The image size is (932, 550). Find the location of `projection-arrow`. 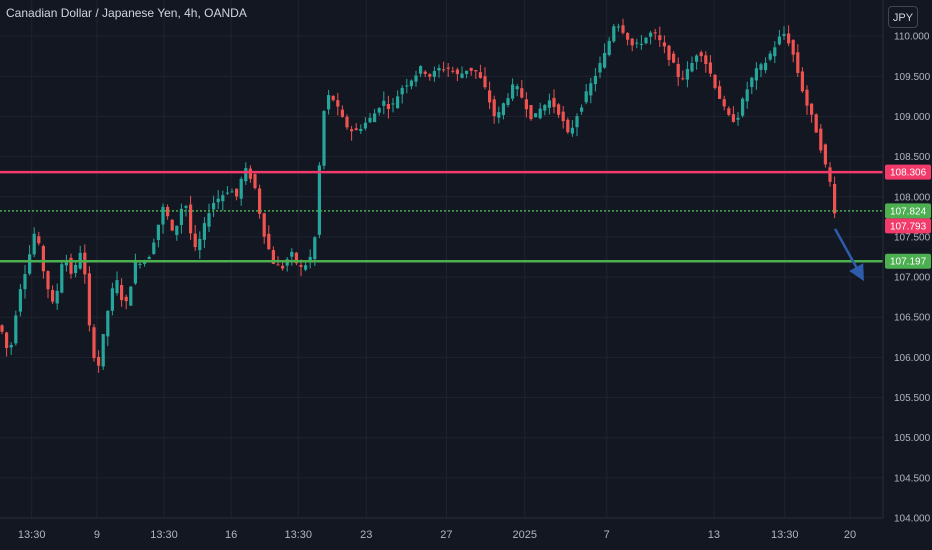

projection-arrow is located at coordinates (848, 255).